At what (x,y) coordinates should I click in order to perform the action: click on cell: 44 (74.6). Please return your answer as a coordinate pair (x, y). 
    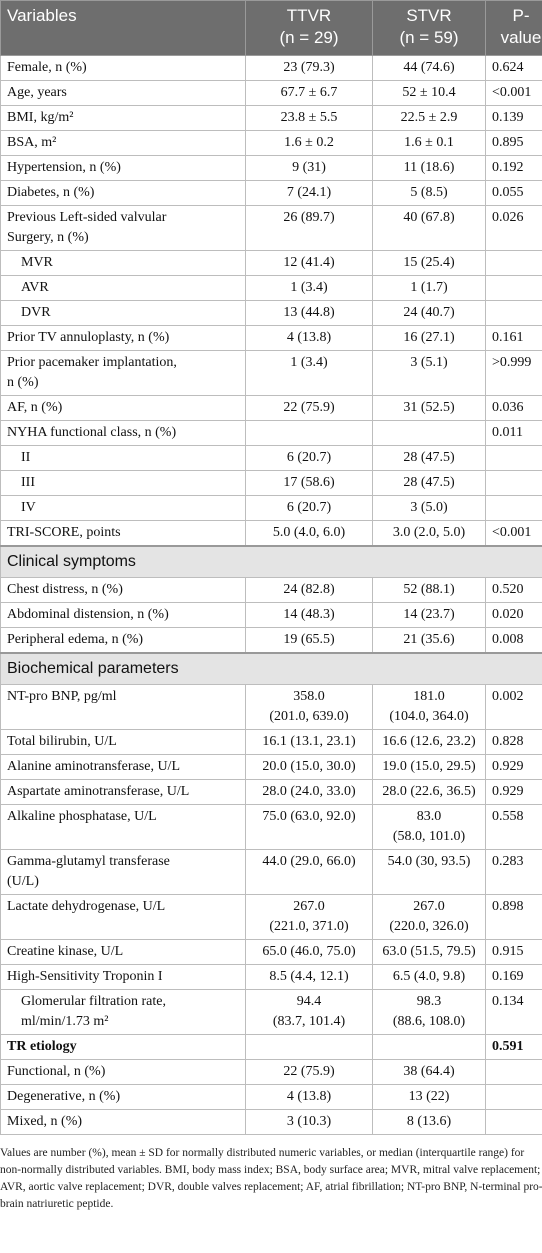
    Looking at the image, I should click on (429, 68).